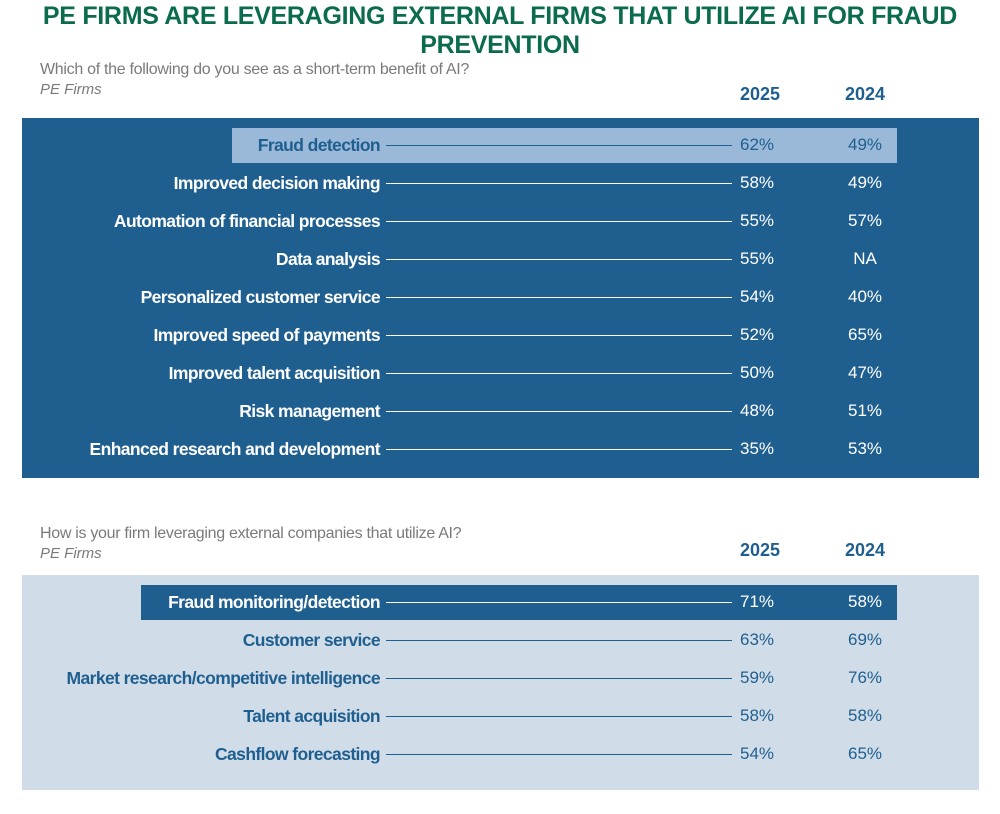  I want to click on table-row: Customer service 63% 69%, so click(500, 640).